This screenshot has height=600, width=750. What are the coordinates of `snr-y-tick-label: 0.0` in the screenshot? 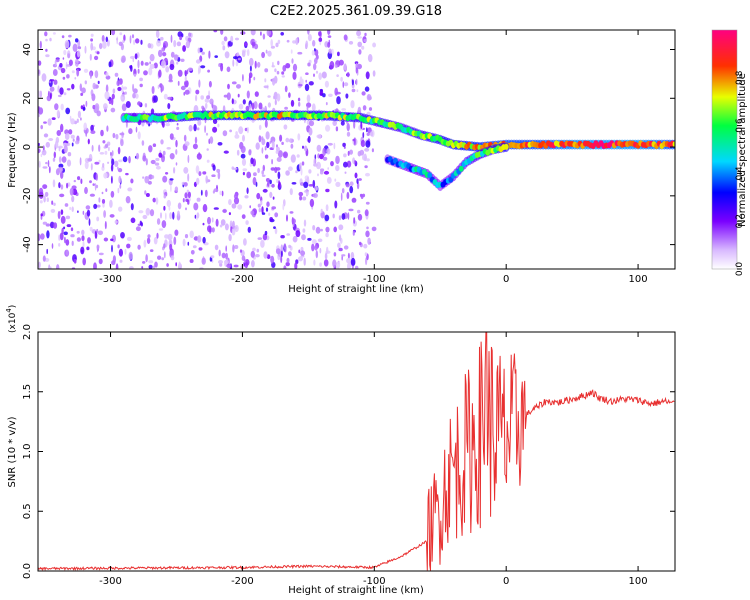 It's located at (27, 571).